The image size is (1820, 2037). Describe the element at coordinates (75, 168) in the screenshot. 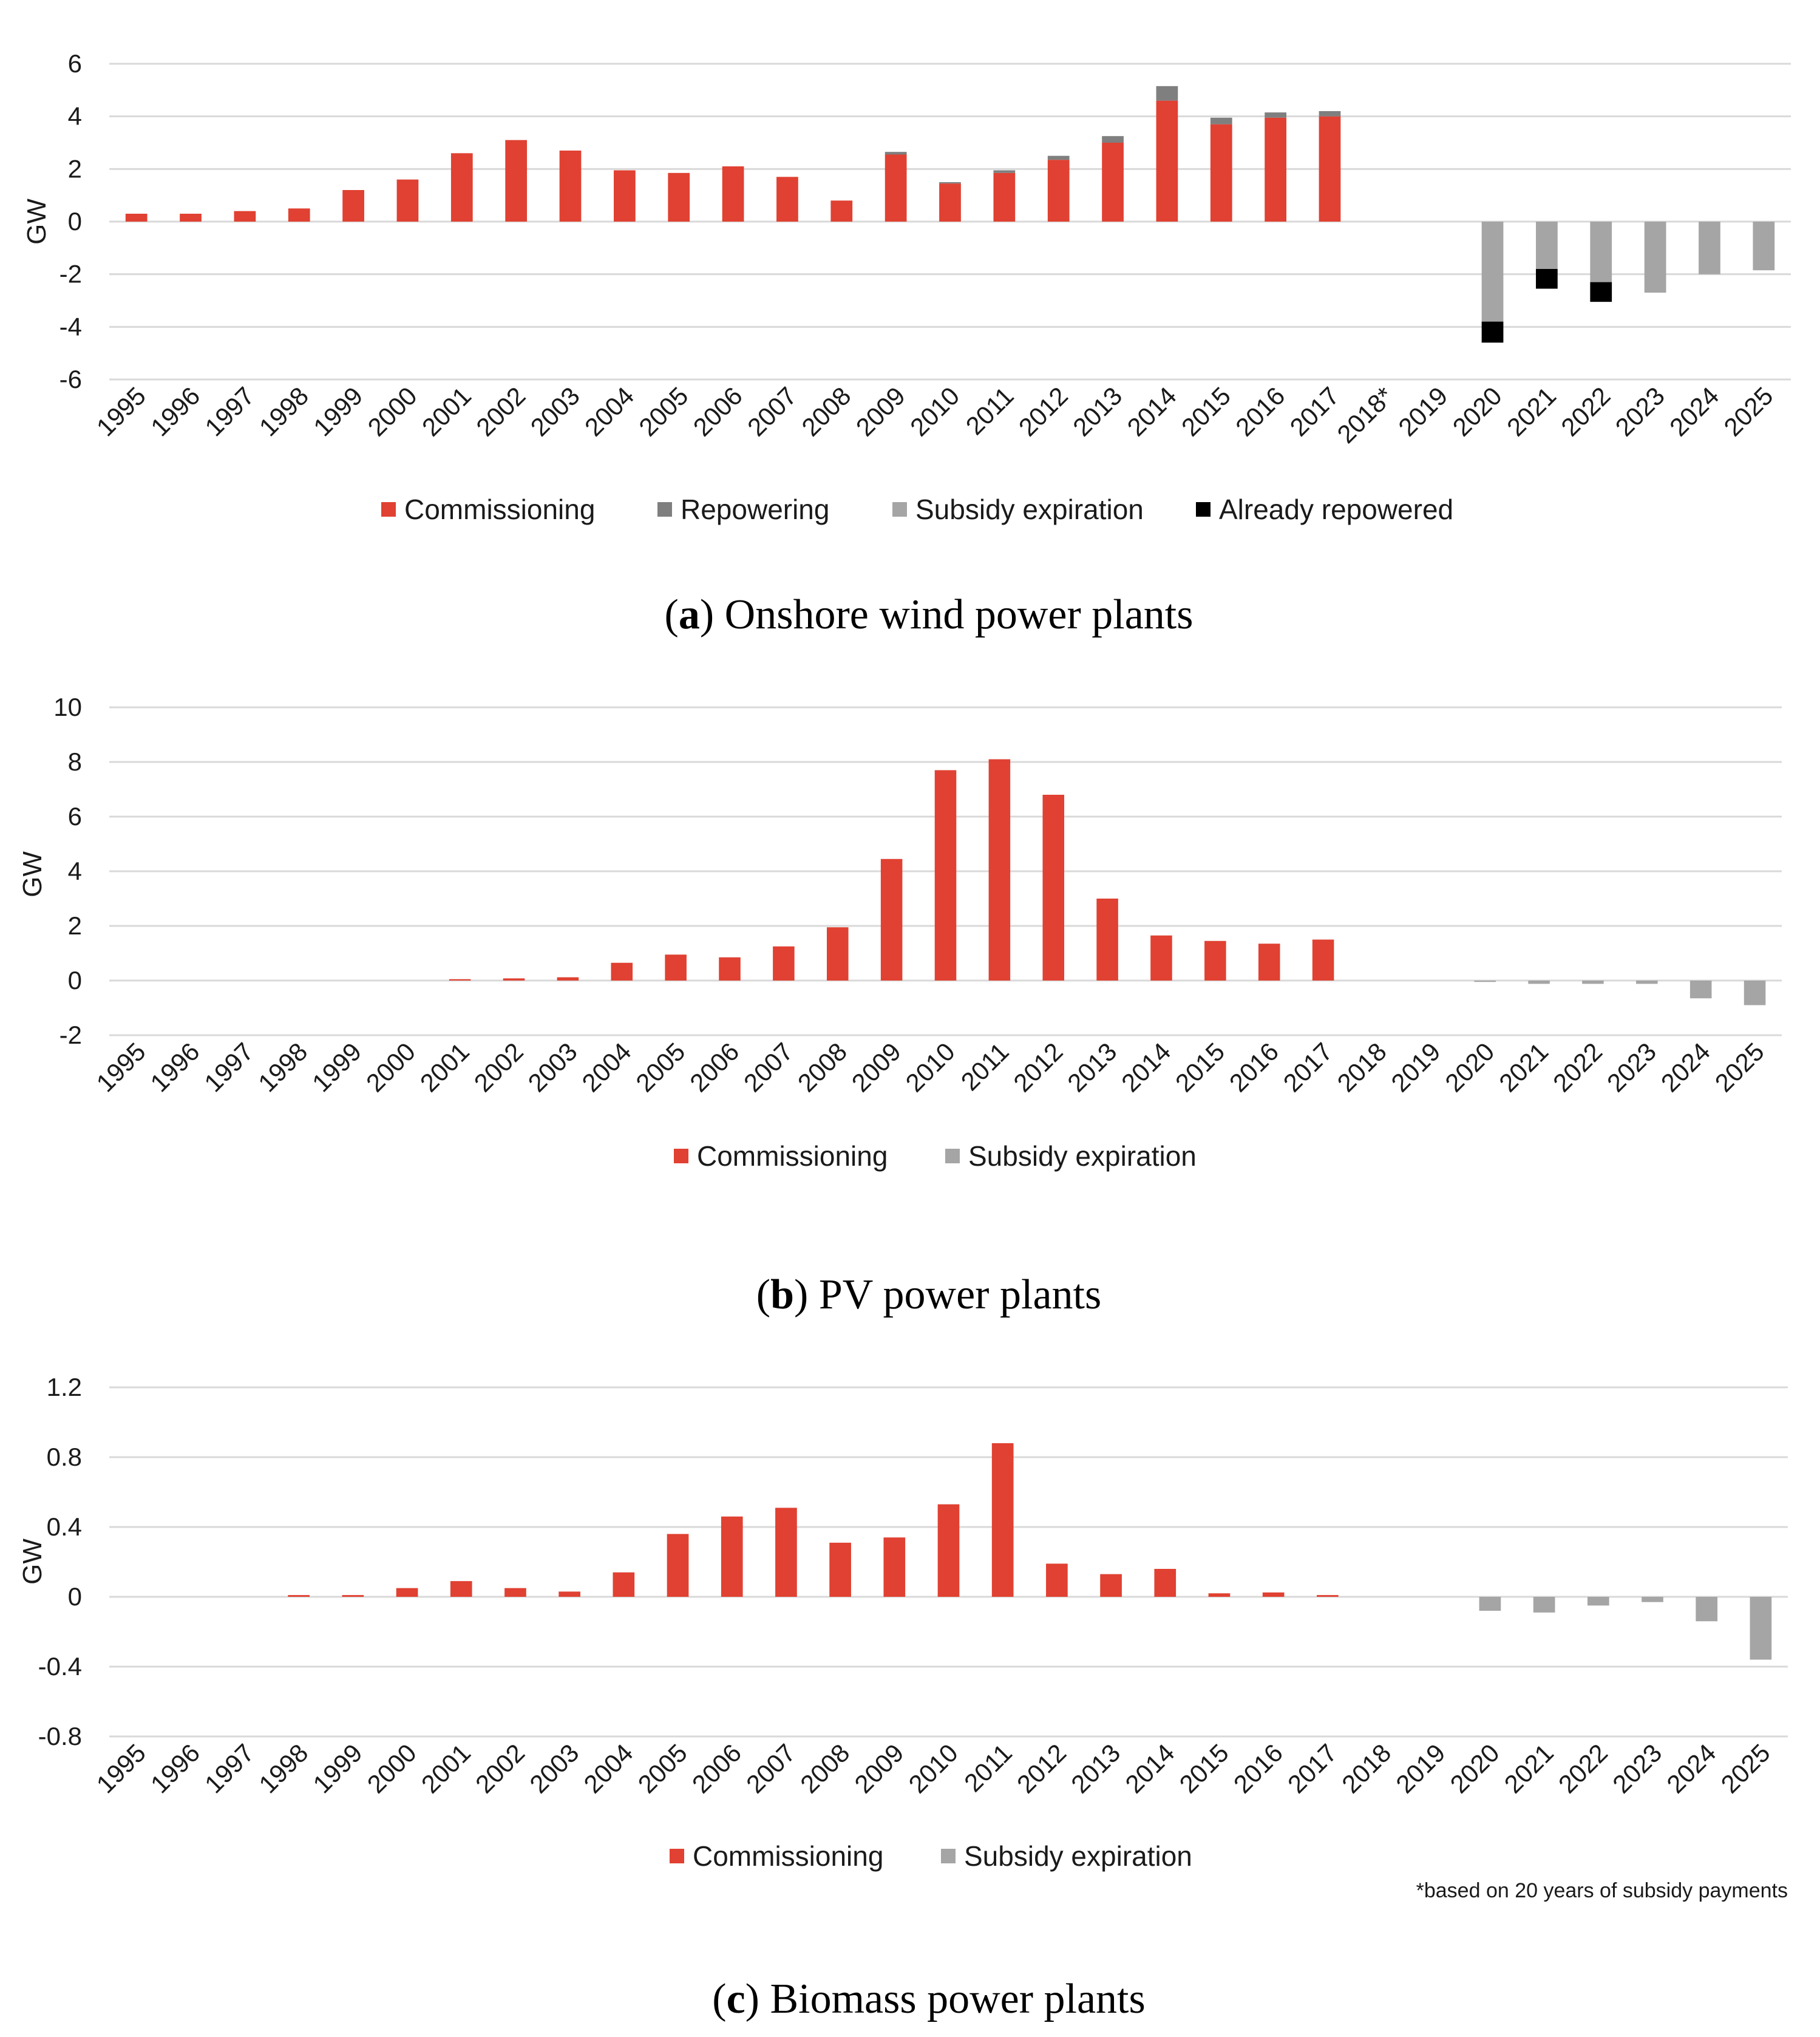

I see `y-tick-label: 2` at that location.